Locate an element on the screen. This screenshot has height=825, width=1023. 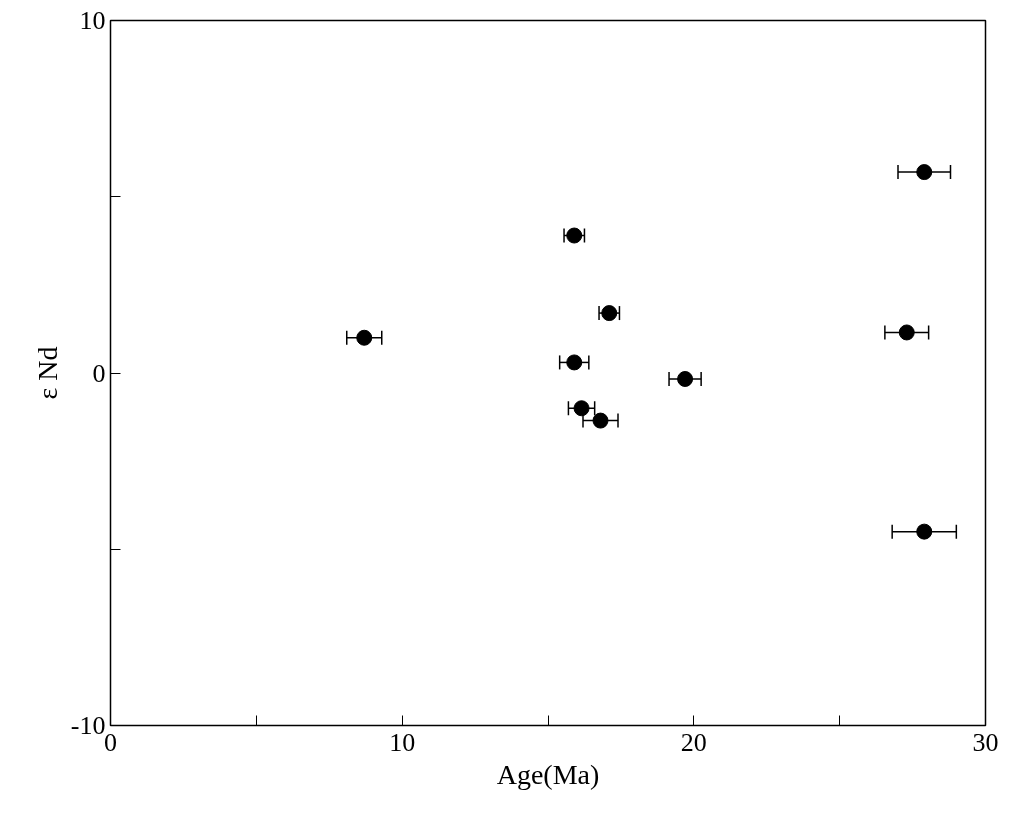
y-axis-title: ε Nd is located at coordinates (47, 373).